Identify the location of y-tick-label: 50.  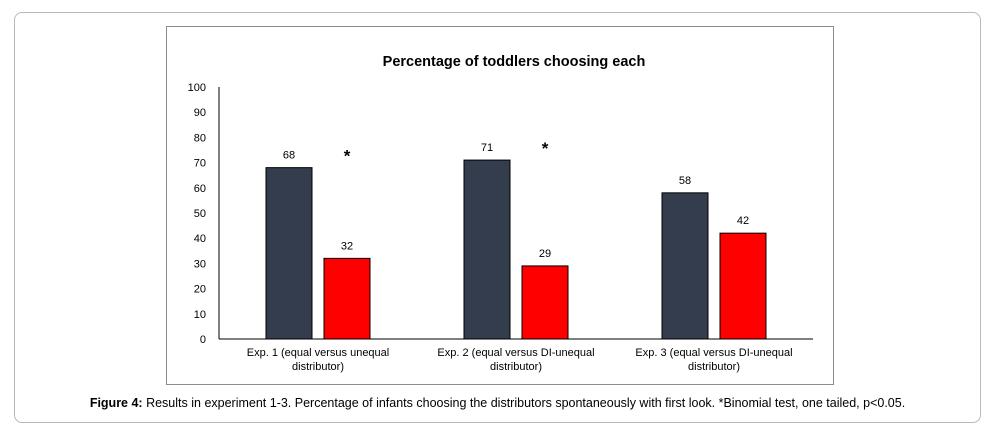
(200, 214).